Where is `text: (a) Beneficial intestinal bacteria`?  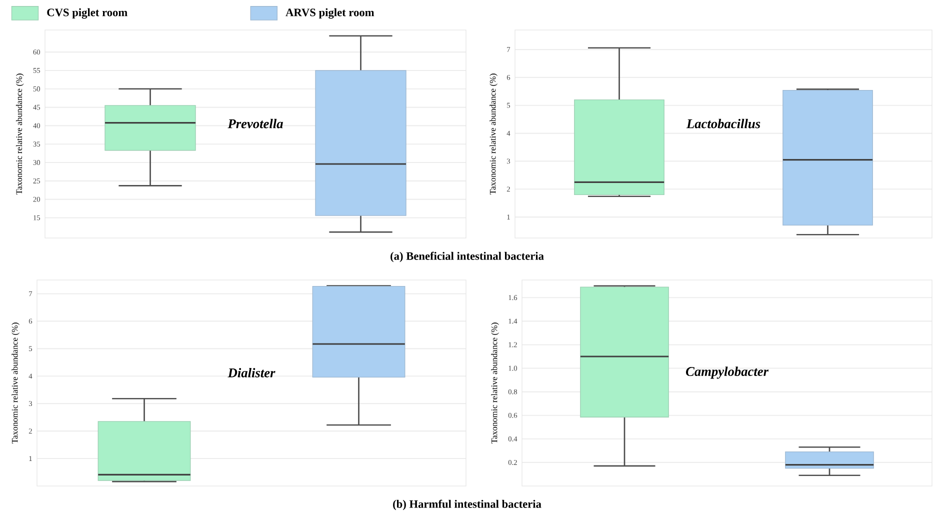
text: (a) Beneficial intestinal bacteria is located at coordinates (467, 257).